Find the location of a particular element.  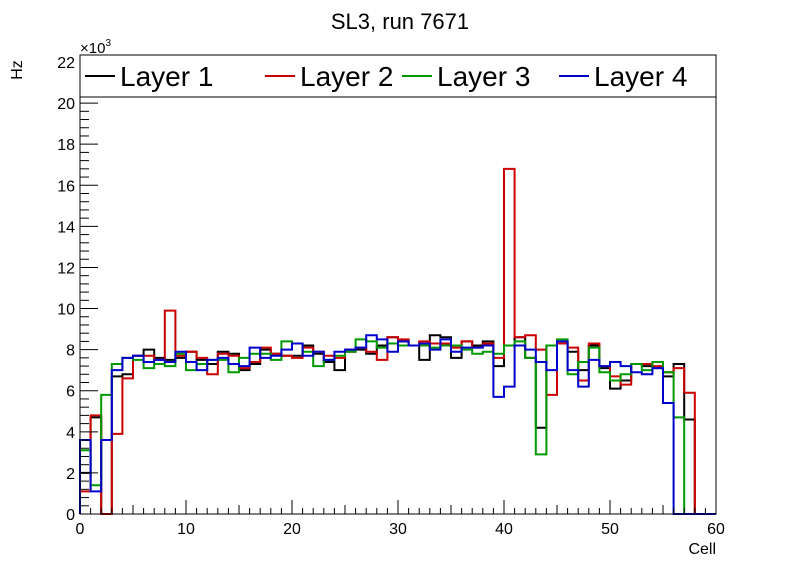

legend-label-layer-3: Layer 3 is located at coordinates (483, 76).